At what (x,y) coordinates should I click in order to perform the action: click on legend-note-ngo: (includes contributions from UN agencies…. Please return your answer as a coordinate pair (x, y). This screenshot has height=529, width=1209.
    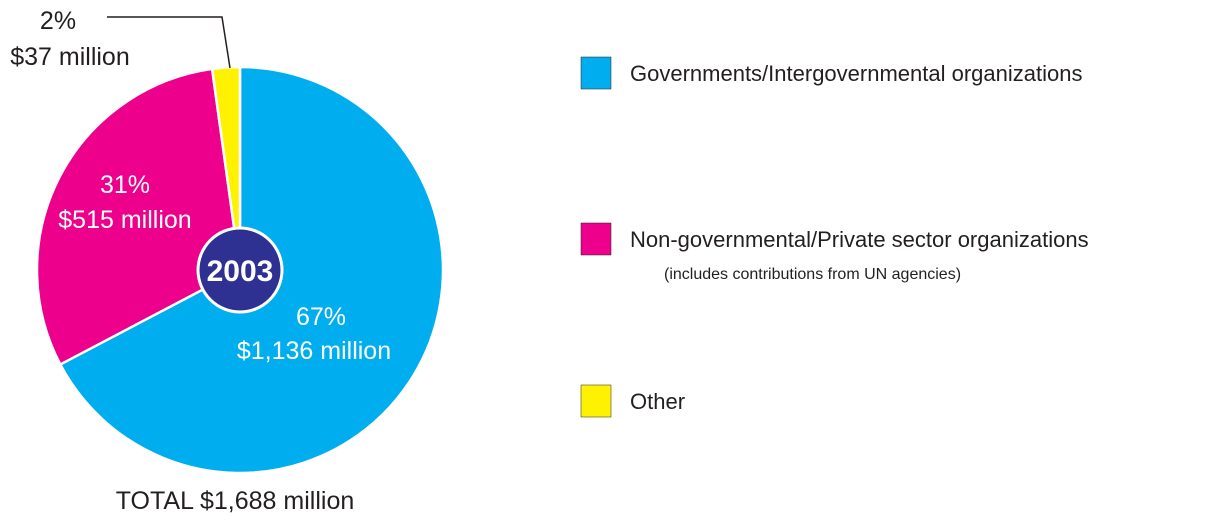
    Looking at the image, I should click on (812, 274).